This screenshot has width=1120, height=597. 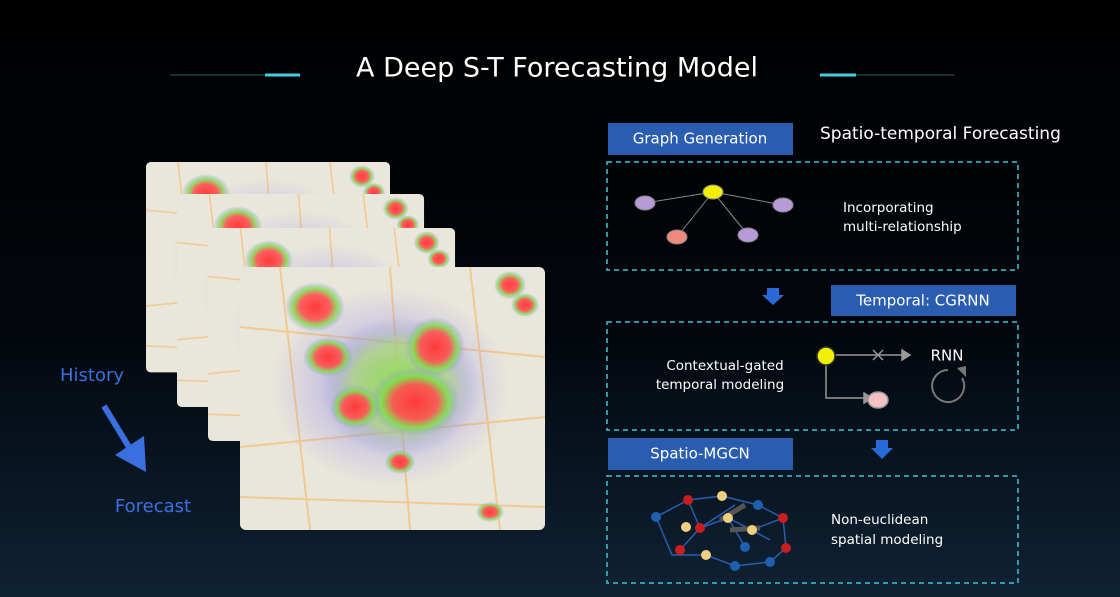 I want to click on forecast-label: Forecast, so click(x=153, y=506).